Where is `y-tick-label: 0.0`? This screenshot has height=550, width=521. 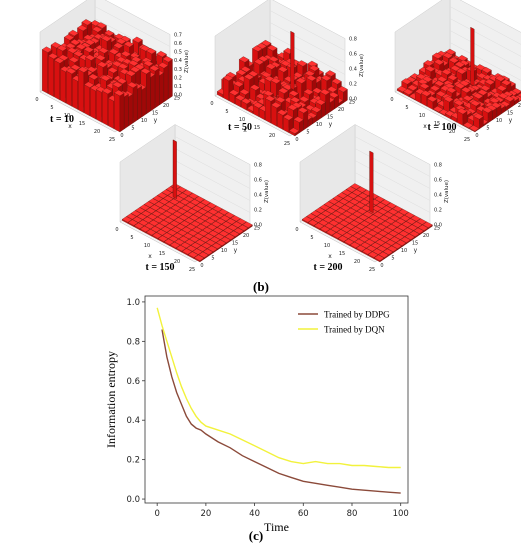 y-tick-label: 0.0 is located at coordinates (133, 500).